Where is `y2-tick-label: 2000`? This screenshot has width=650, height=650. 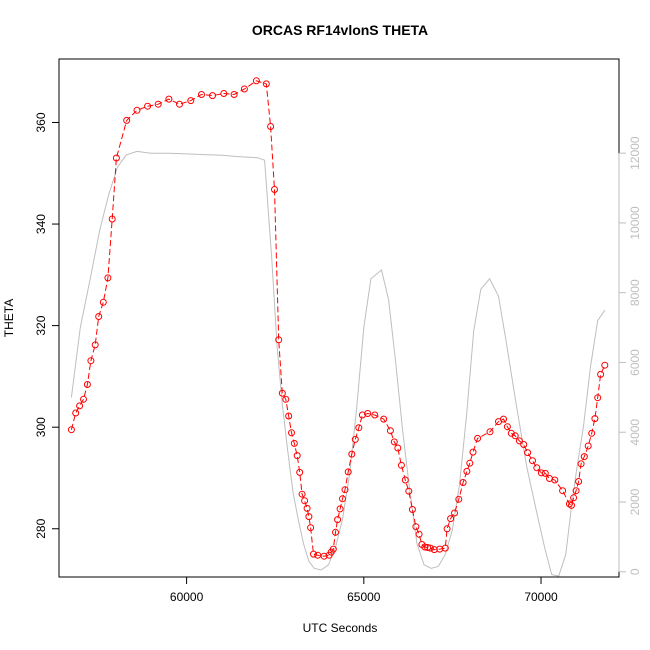 y2-tick-label: 2000 is located at coordinates (635, 501).